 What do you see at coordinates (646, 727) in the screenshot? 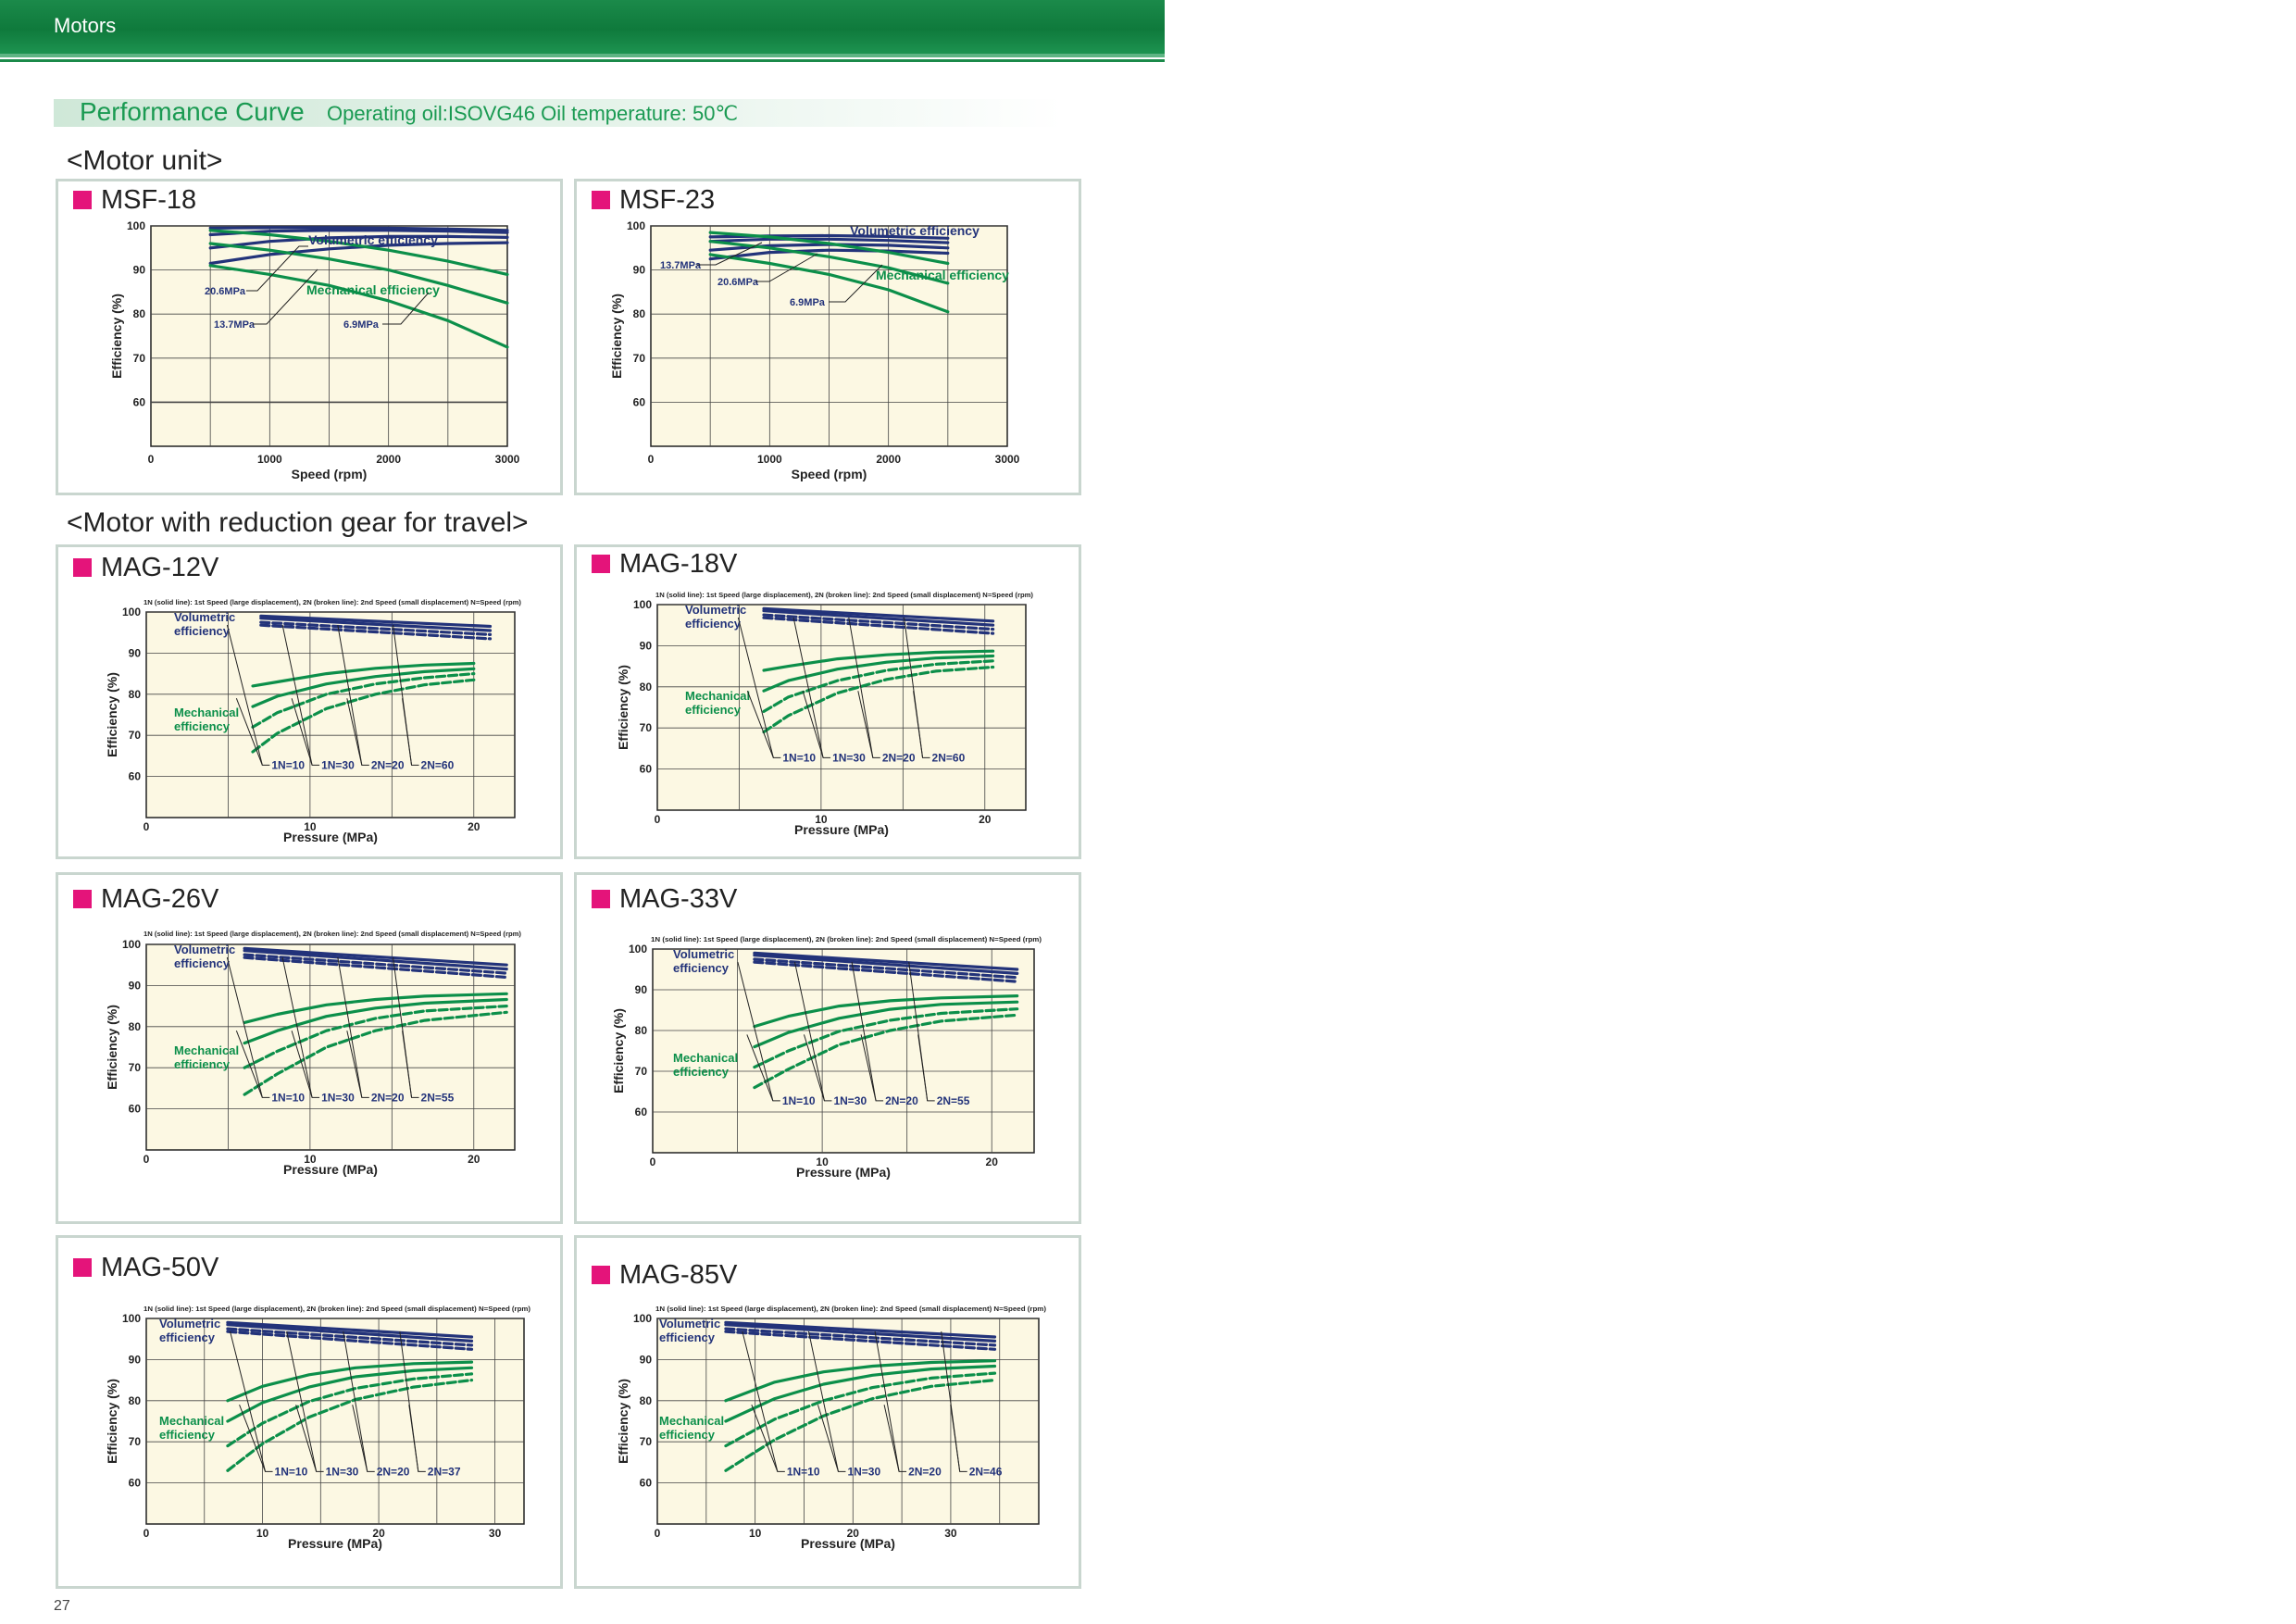
I see `y-tick-label: 70` at bounding box center [646, 727].